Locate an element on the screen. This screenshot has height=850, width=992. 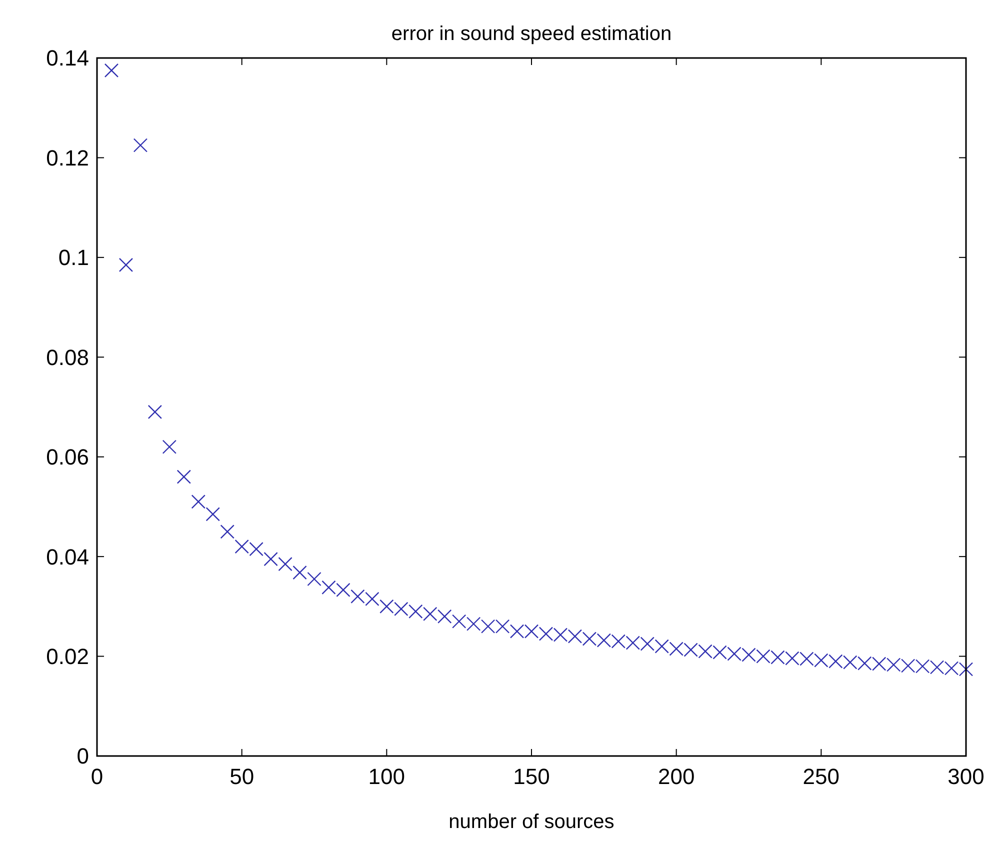
x-tick-label: 50 is located at coordinates (242, 776).